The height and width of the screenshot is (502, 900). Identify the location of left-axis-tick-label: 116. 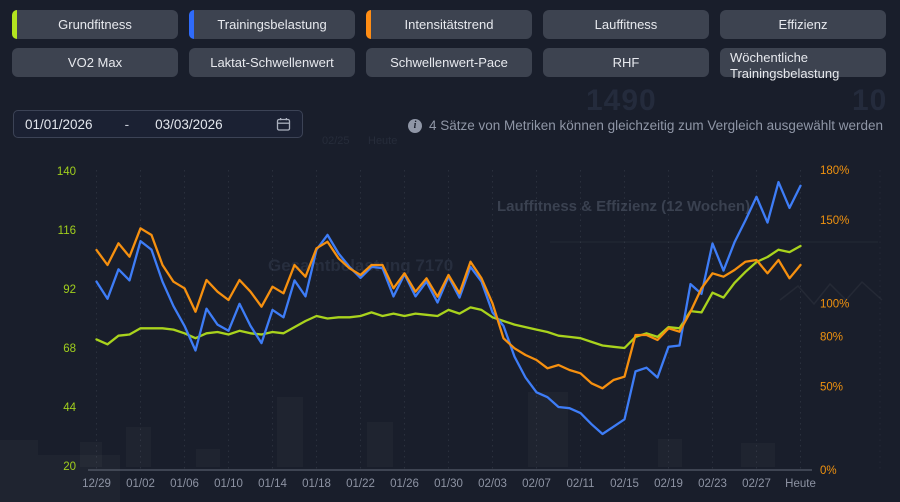
(67, 231).